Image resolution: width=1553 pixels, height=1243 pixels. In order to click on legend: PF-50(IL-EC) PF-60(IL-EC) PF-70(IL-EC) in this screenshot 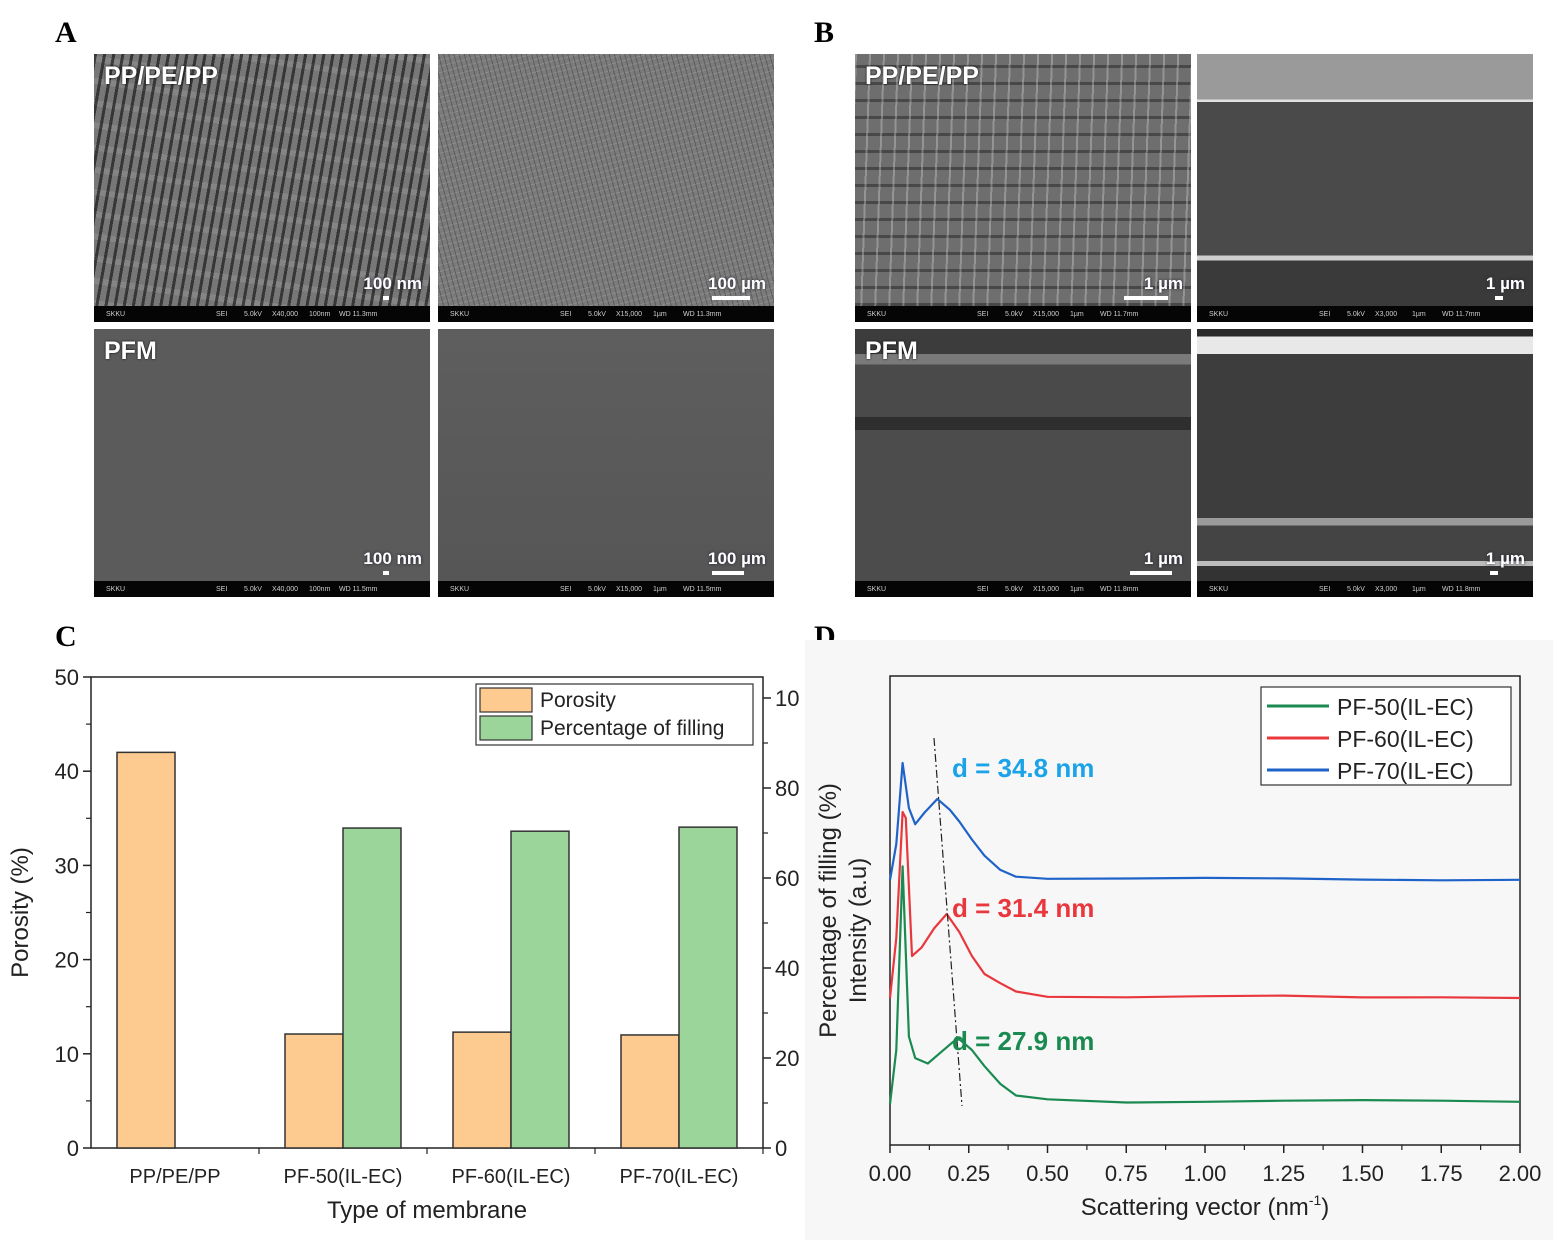, I will do `click(1386, 736)`.